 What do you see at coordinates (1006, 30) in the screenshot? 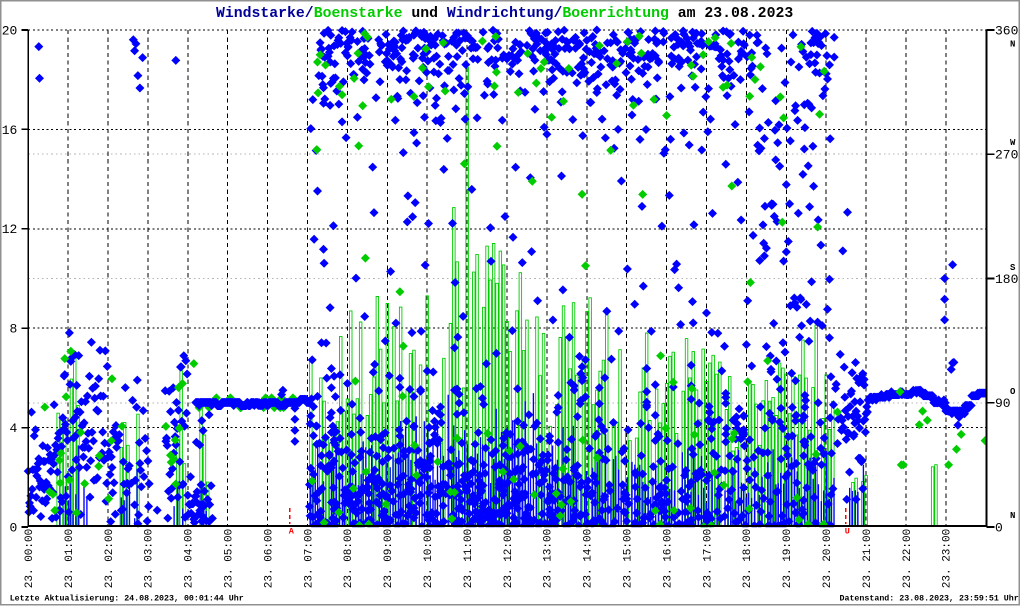
I see `svg-text: 360` at bounding box center [1006, 30].